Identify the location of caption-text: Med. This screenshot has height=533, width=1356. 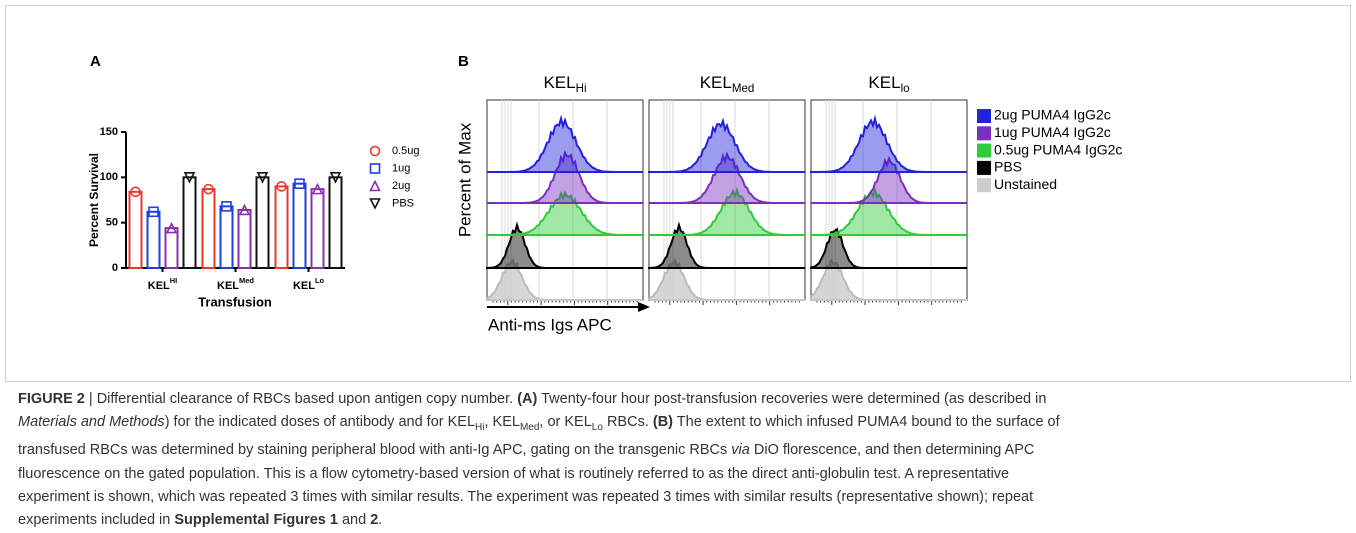
(529, 428).